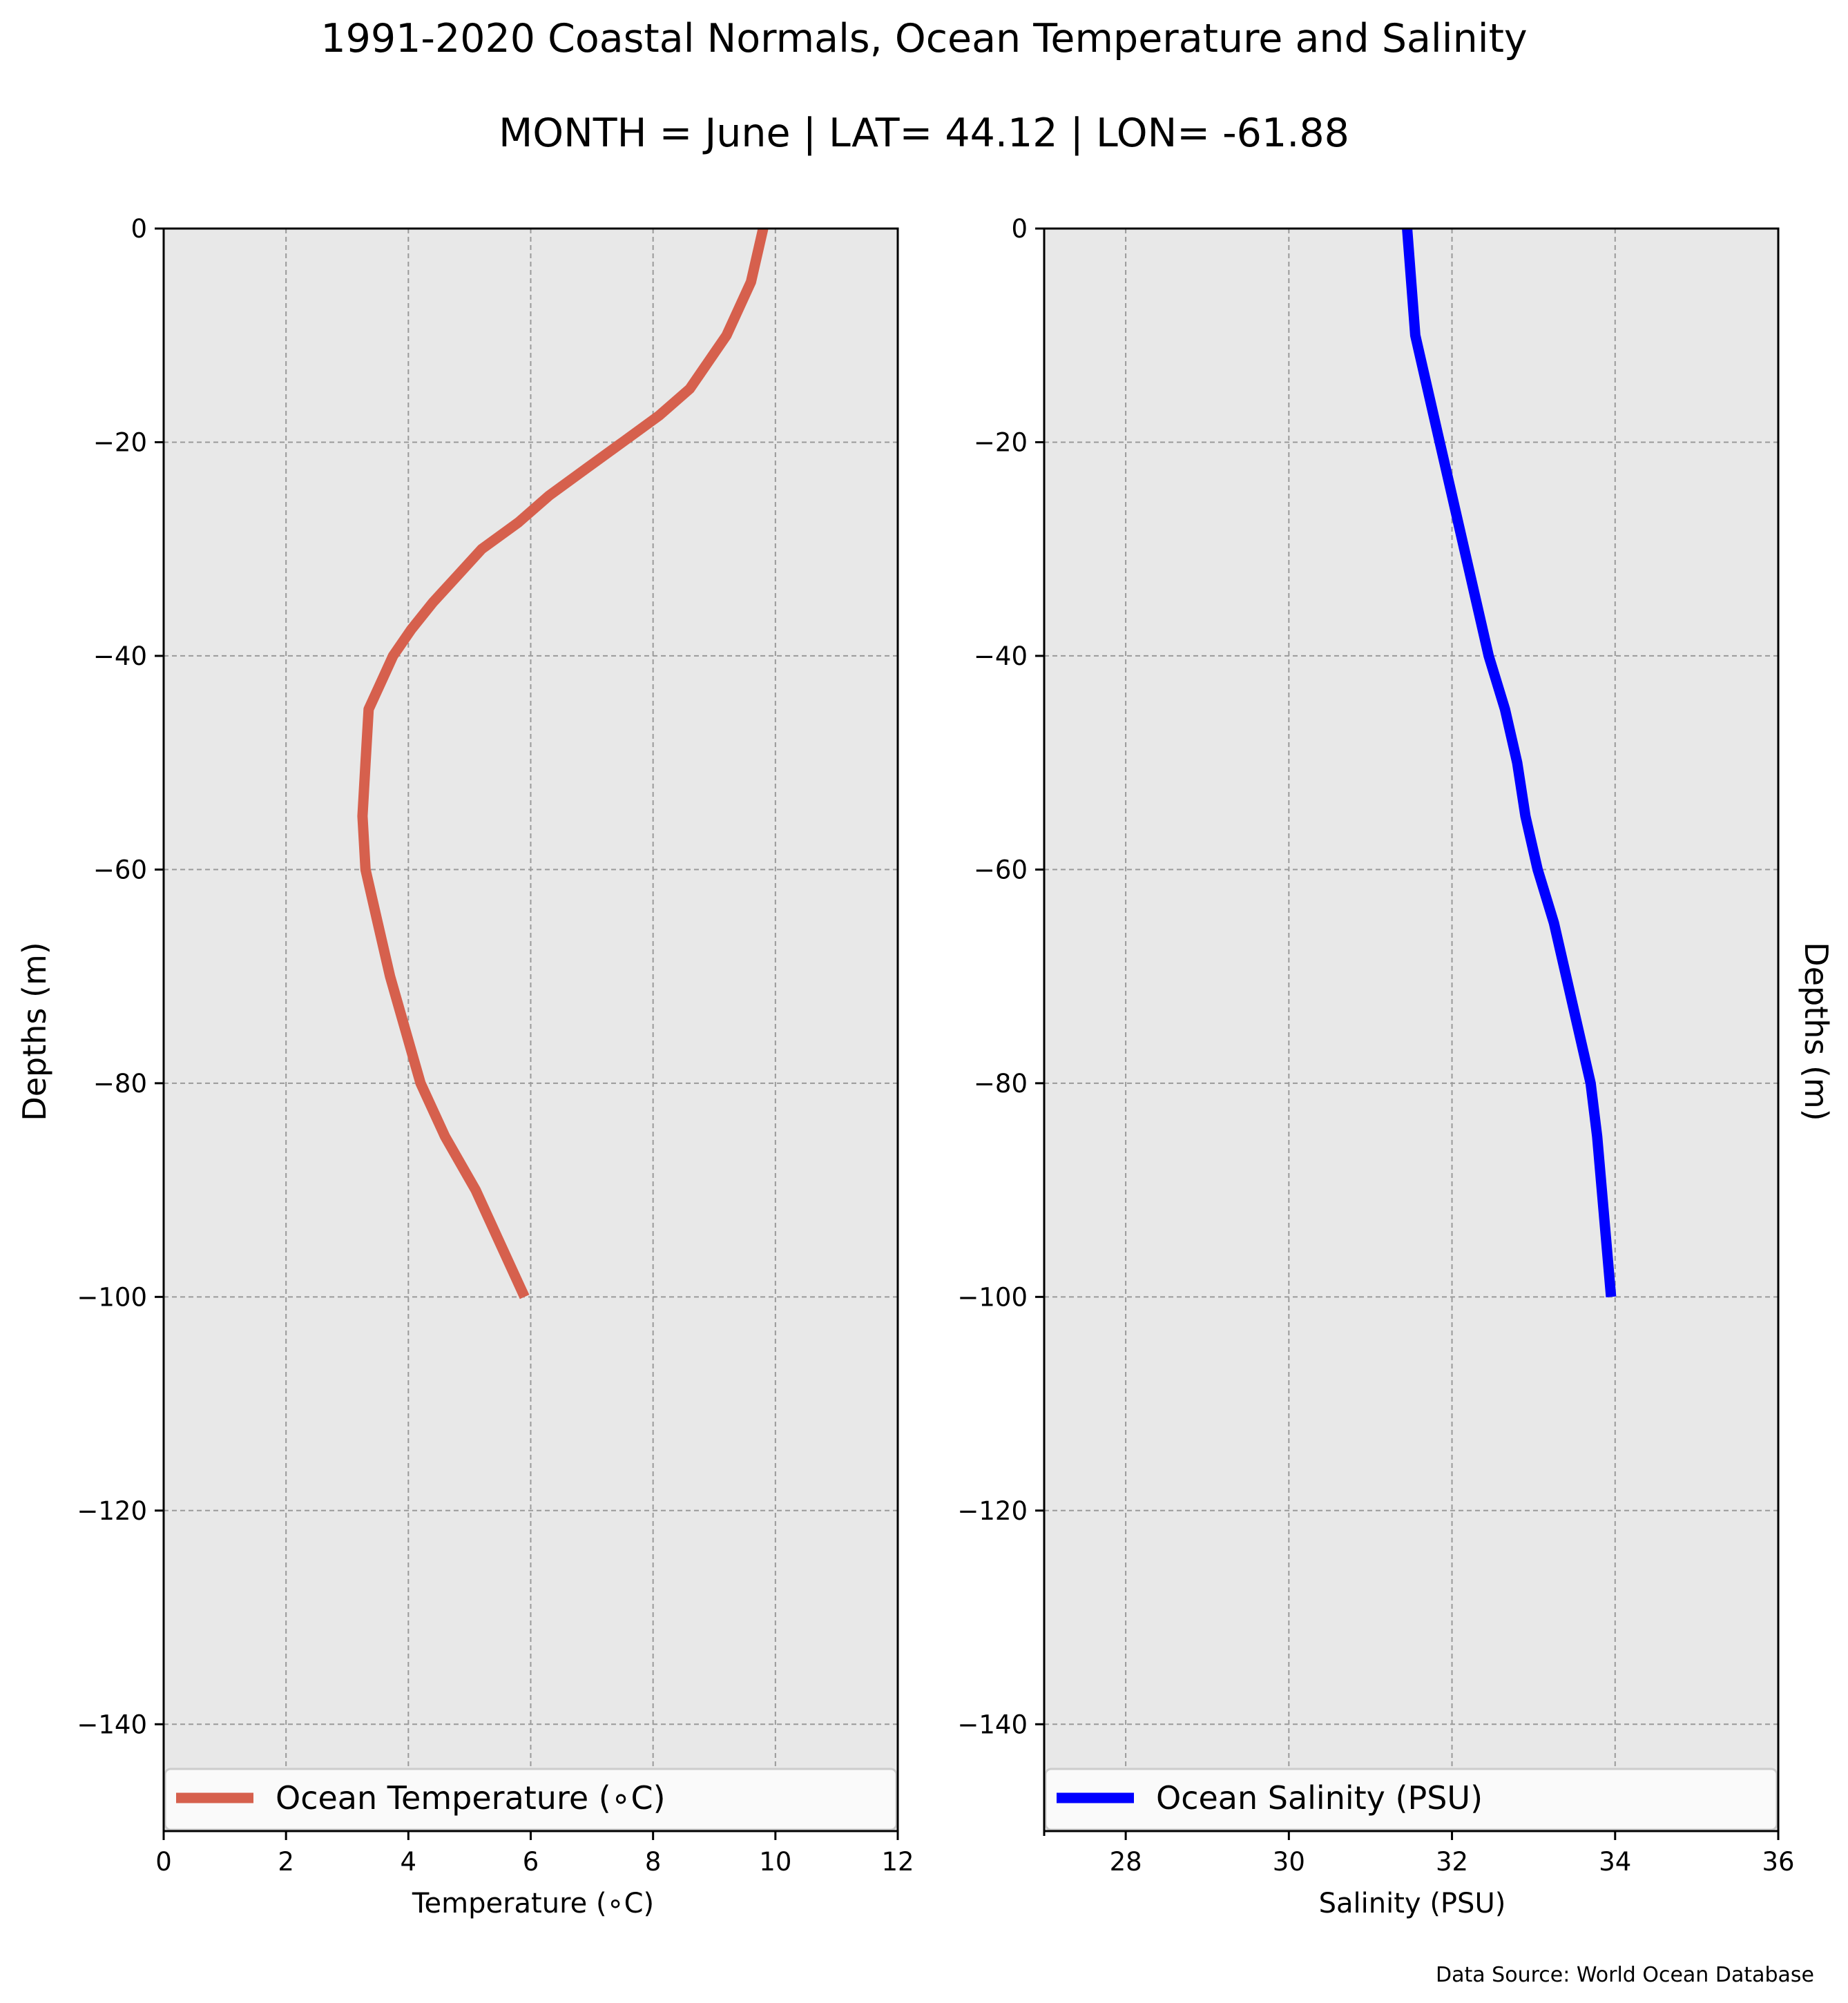 This screenshot has width=1848, height=2003. Describe the element at coordinates (409, 1862) in the screenshot. I see `temperature-x-tick-label: 4` at that location.